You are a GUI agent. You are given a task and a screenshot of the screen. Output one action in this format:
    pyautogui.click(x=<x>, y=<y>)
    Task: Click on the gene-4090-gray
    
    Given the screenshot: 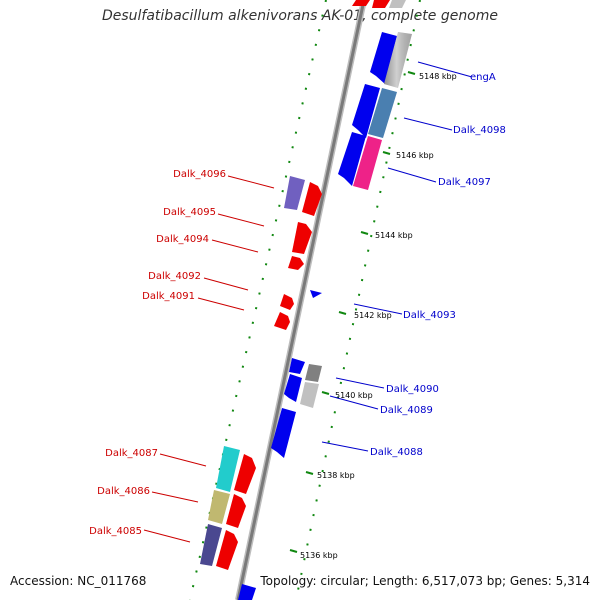 What is the action you would take?
    pyautogui.click(x=313, y=373)
    